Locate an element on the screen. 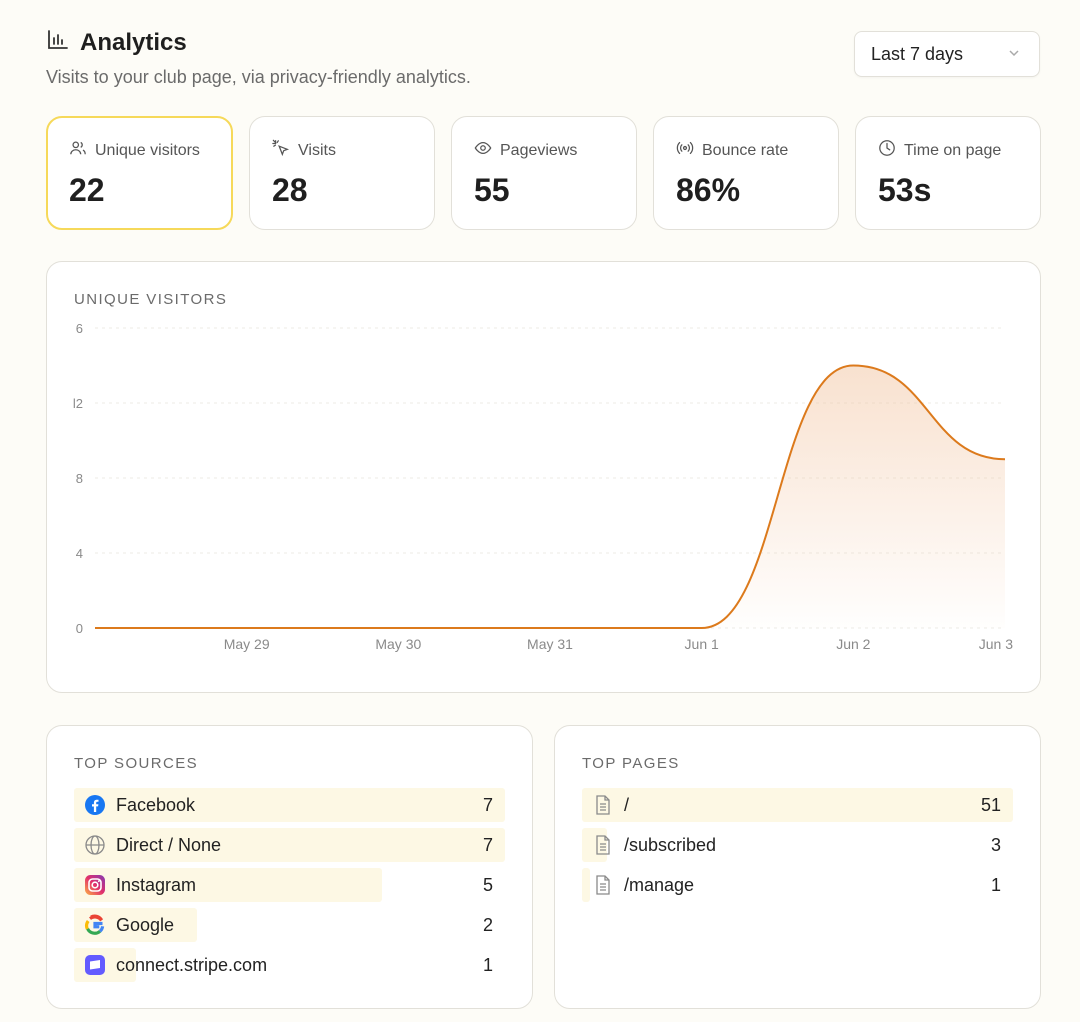 This screenshot has width=1080, height=1022. stat-label: Pageviews is located at coordinates (539, 150).